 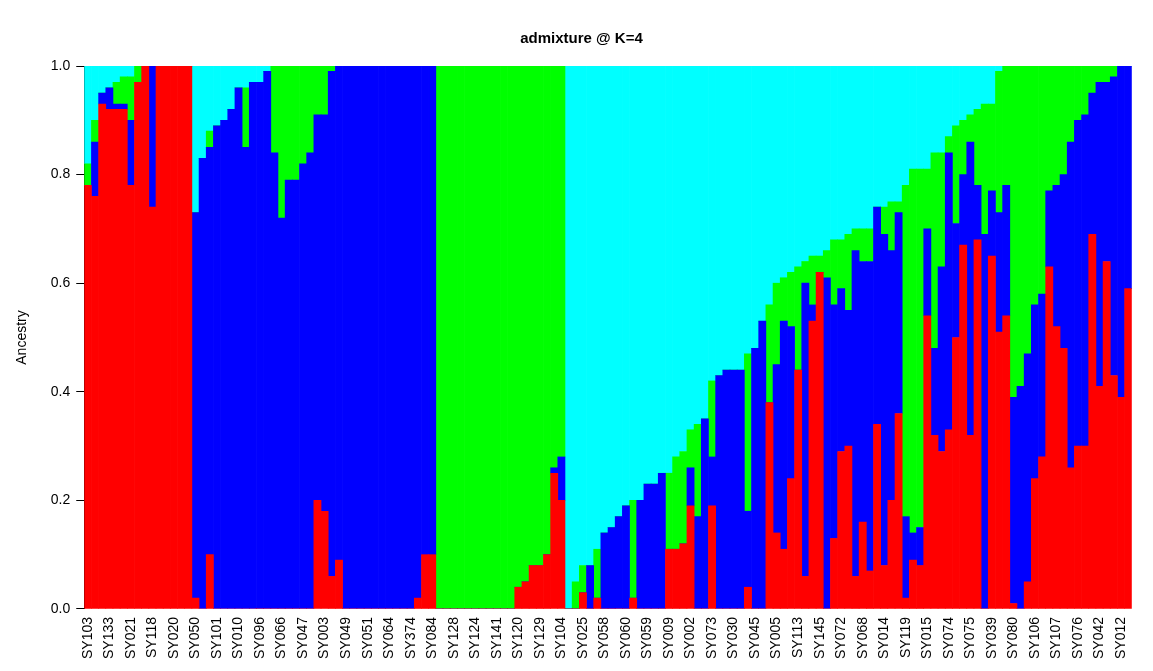 I want to click on x-tick-label: SY120, so click(x=517, y=638).